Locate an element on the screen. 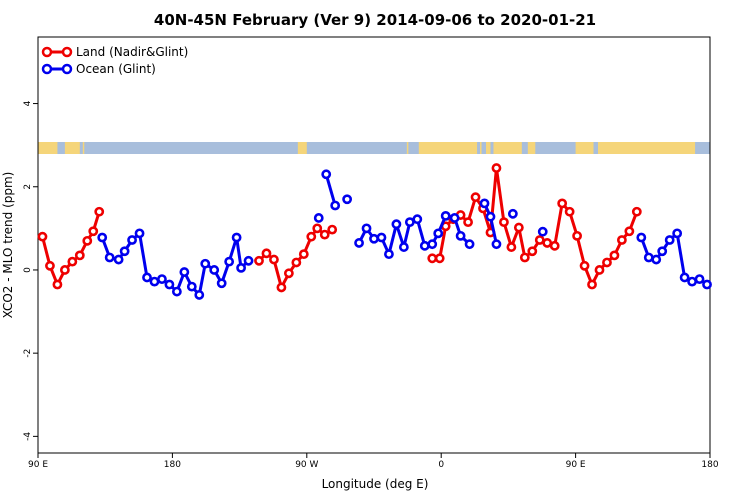 The image size is (750, 500). land-ocean-strip is located at coordinates (374, 148).